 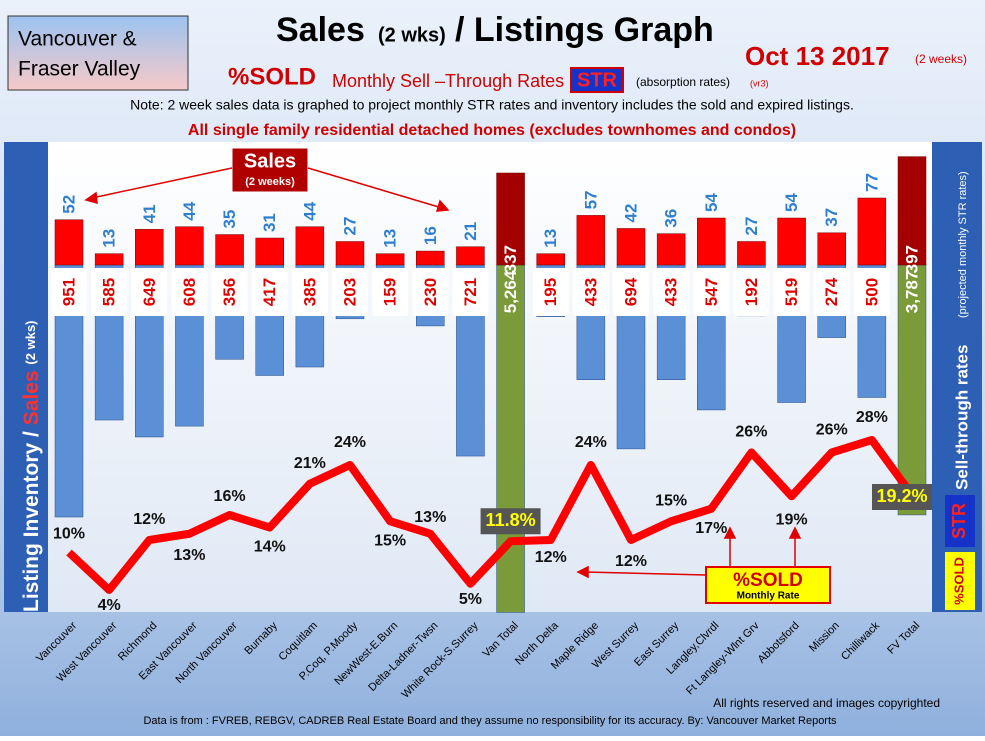 What do you see at coordinates (871, 182) in the screenshot?
I see `sales-label: 77` at bounding box center [871, 182].